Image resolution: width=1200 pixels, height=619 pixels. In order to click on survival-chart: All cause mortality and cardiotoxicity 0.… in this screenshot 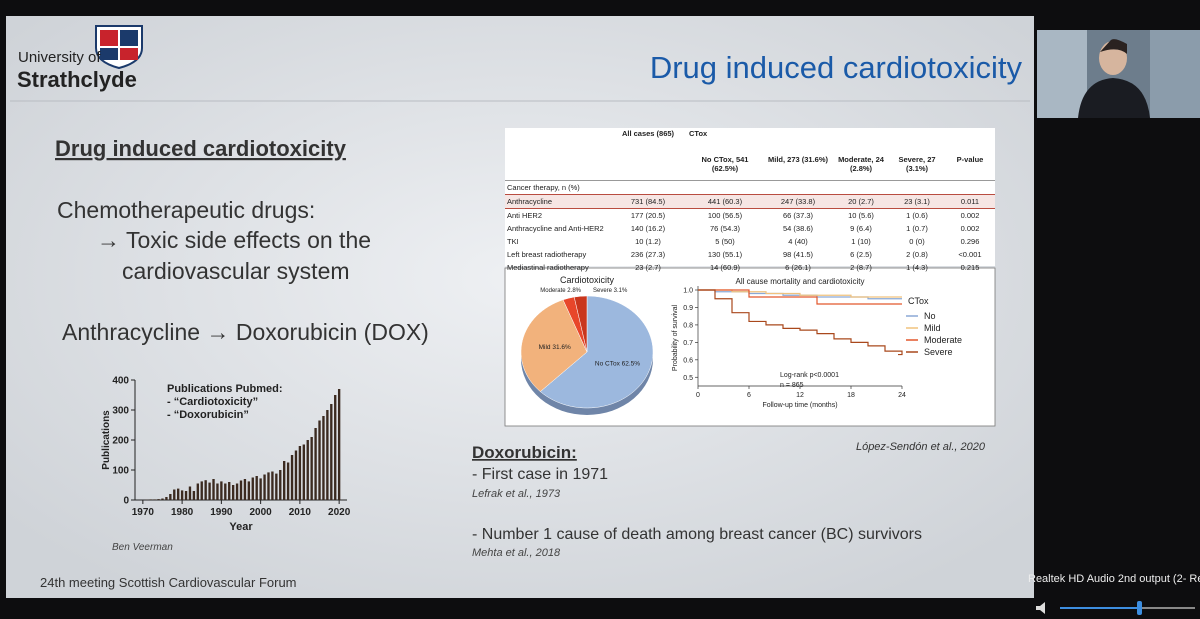, I will do `click(817, 343)`.